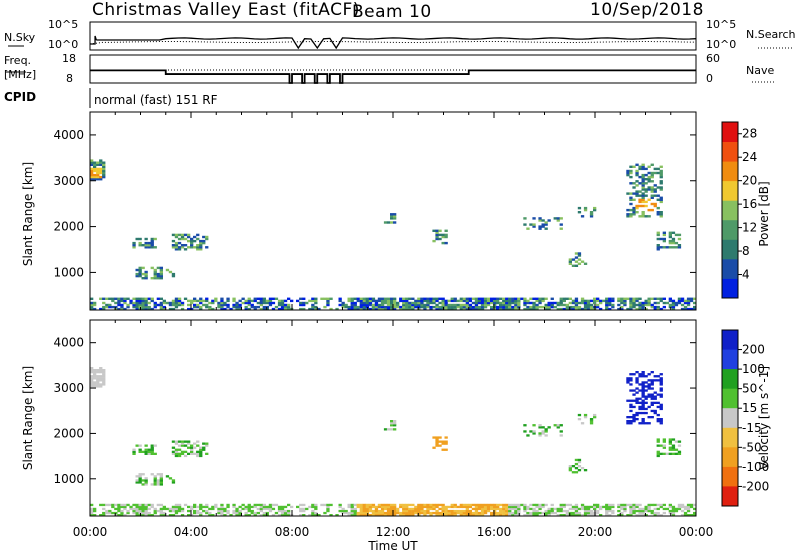  What do you see at coordinates (730, 496) in the screenshot?
I see `colorbar-swatch` at bounding box center [730, 496].